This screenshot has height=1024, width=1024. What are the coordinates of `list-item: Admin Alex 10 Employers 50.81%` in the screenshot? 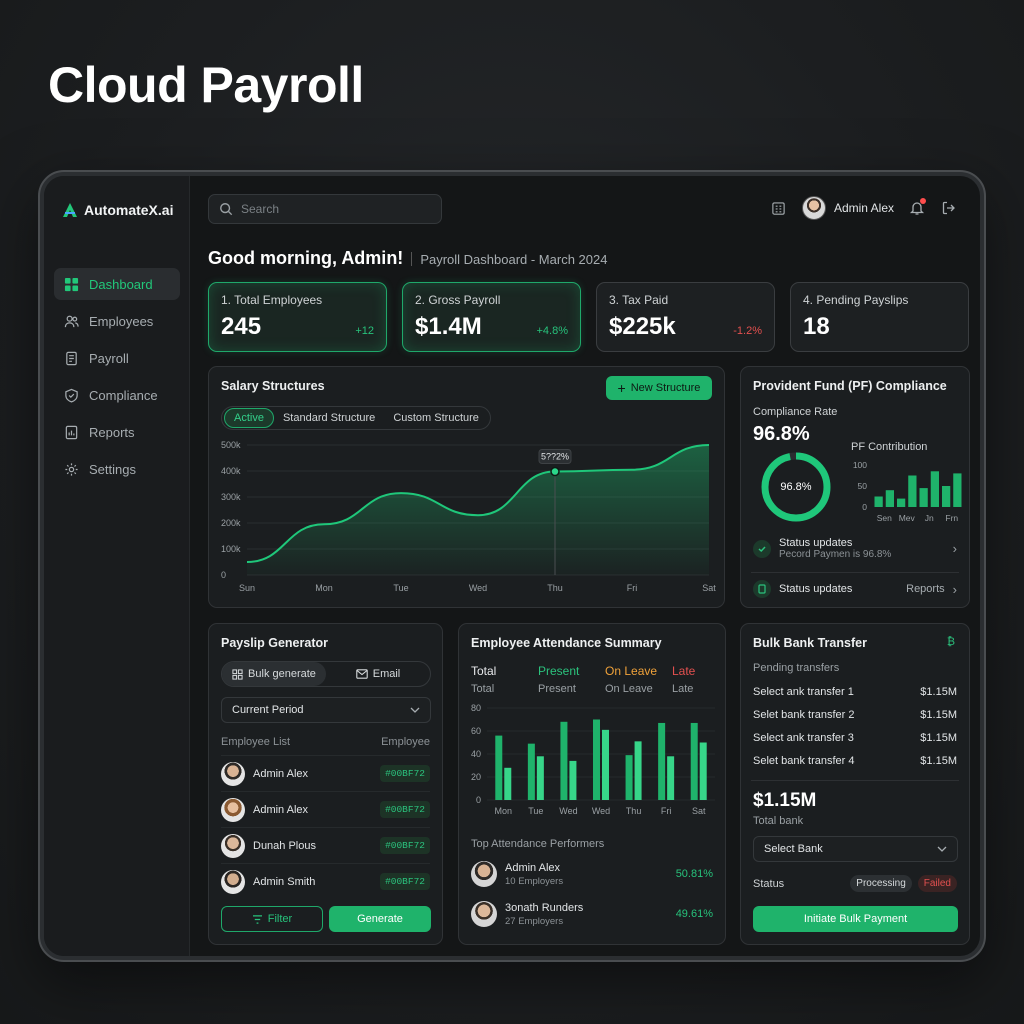 It's located at (592, 874).